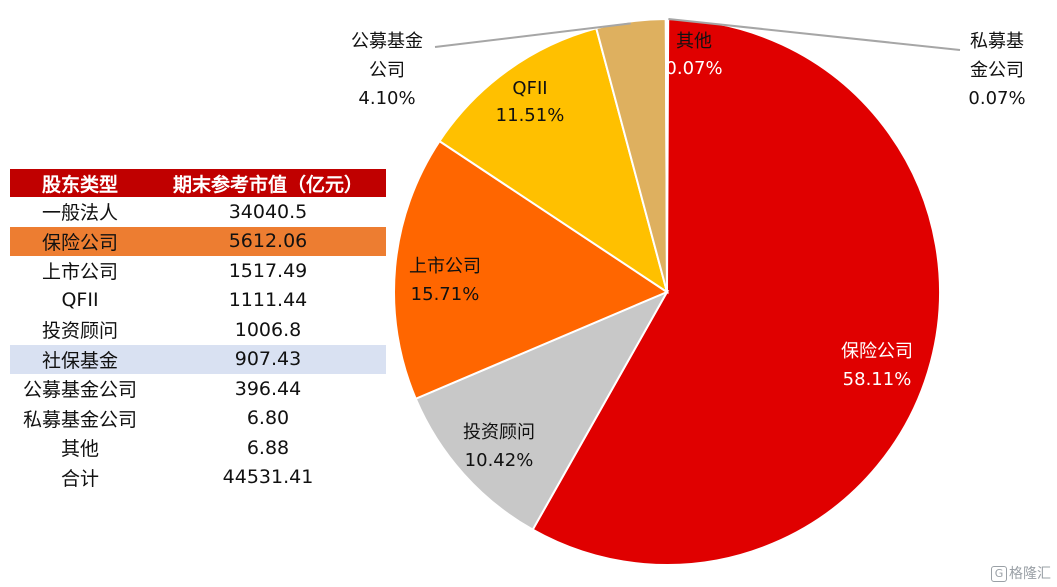 The width and height of the screenshot is (1057, 587). Describe the element at coordinates (877, 379) in the screenshot. I see `label-insurance-percent: 58.11%` at that location.